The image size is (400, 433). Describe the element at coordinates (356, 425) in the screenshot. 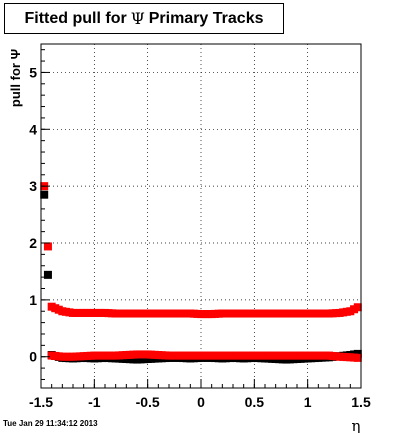

I see `x-axis-label: η` at that location.